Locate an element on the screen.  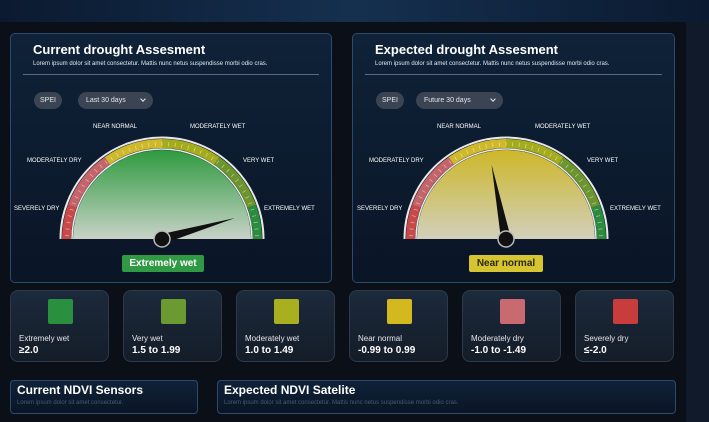
gauge-fill is located at coordinates (506, 194).